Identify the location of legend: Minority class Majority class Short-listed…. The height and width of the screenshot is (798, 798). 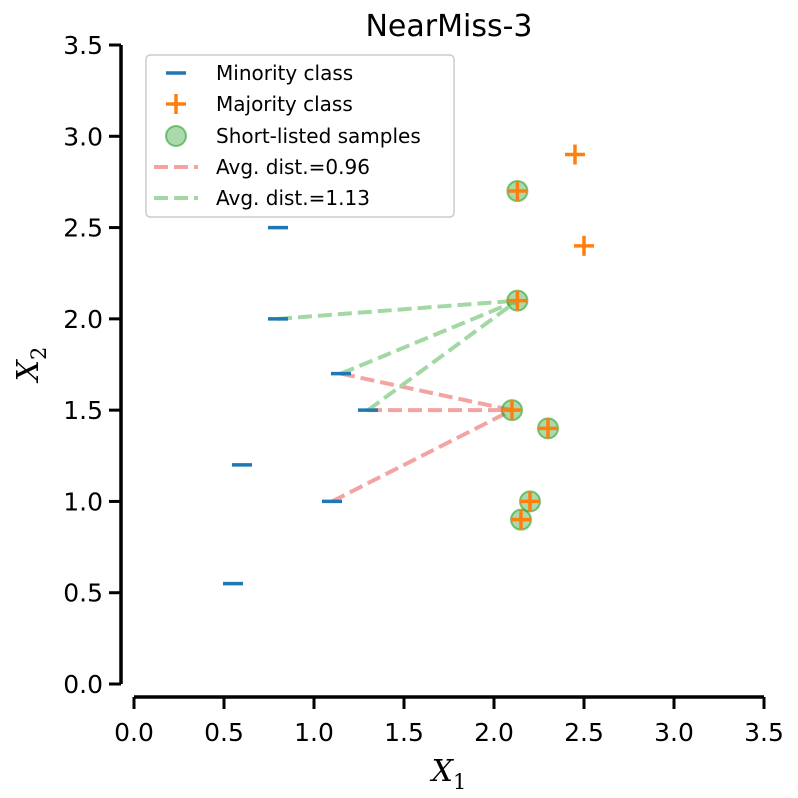
(300, 136).